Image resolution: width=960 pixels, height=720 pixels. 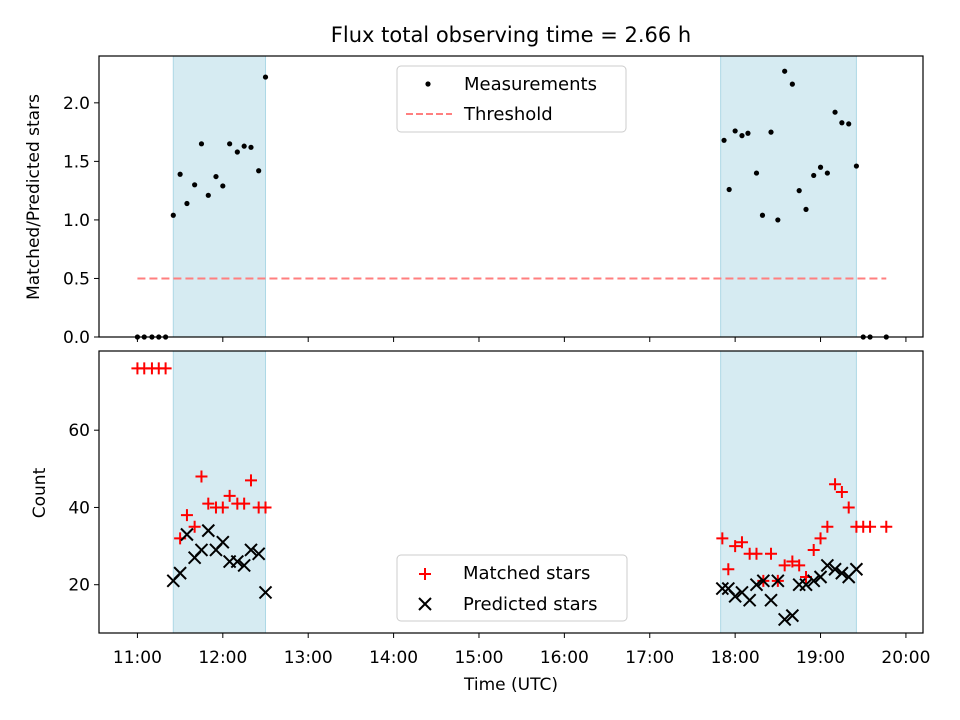 What do you see at coordinates (735, 658) in the screenshot?
I see `x-tick-label: 18:00` at bounding box center [735, 658].